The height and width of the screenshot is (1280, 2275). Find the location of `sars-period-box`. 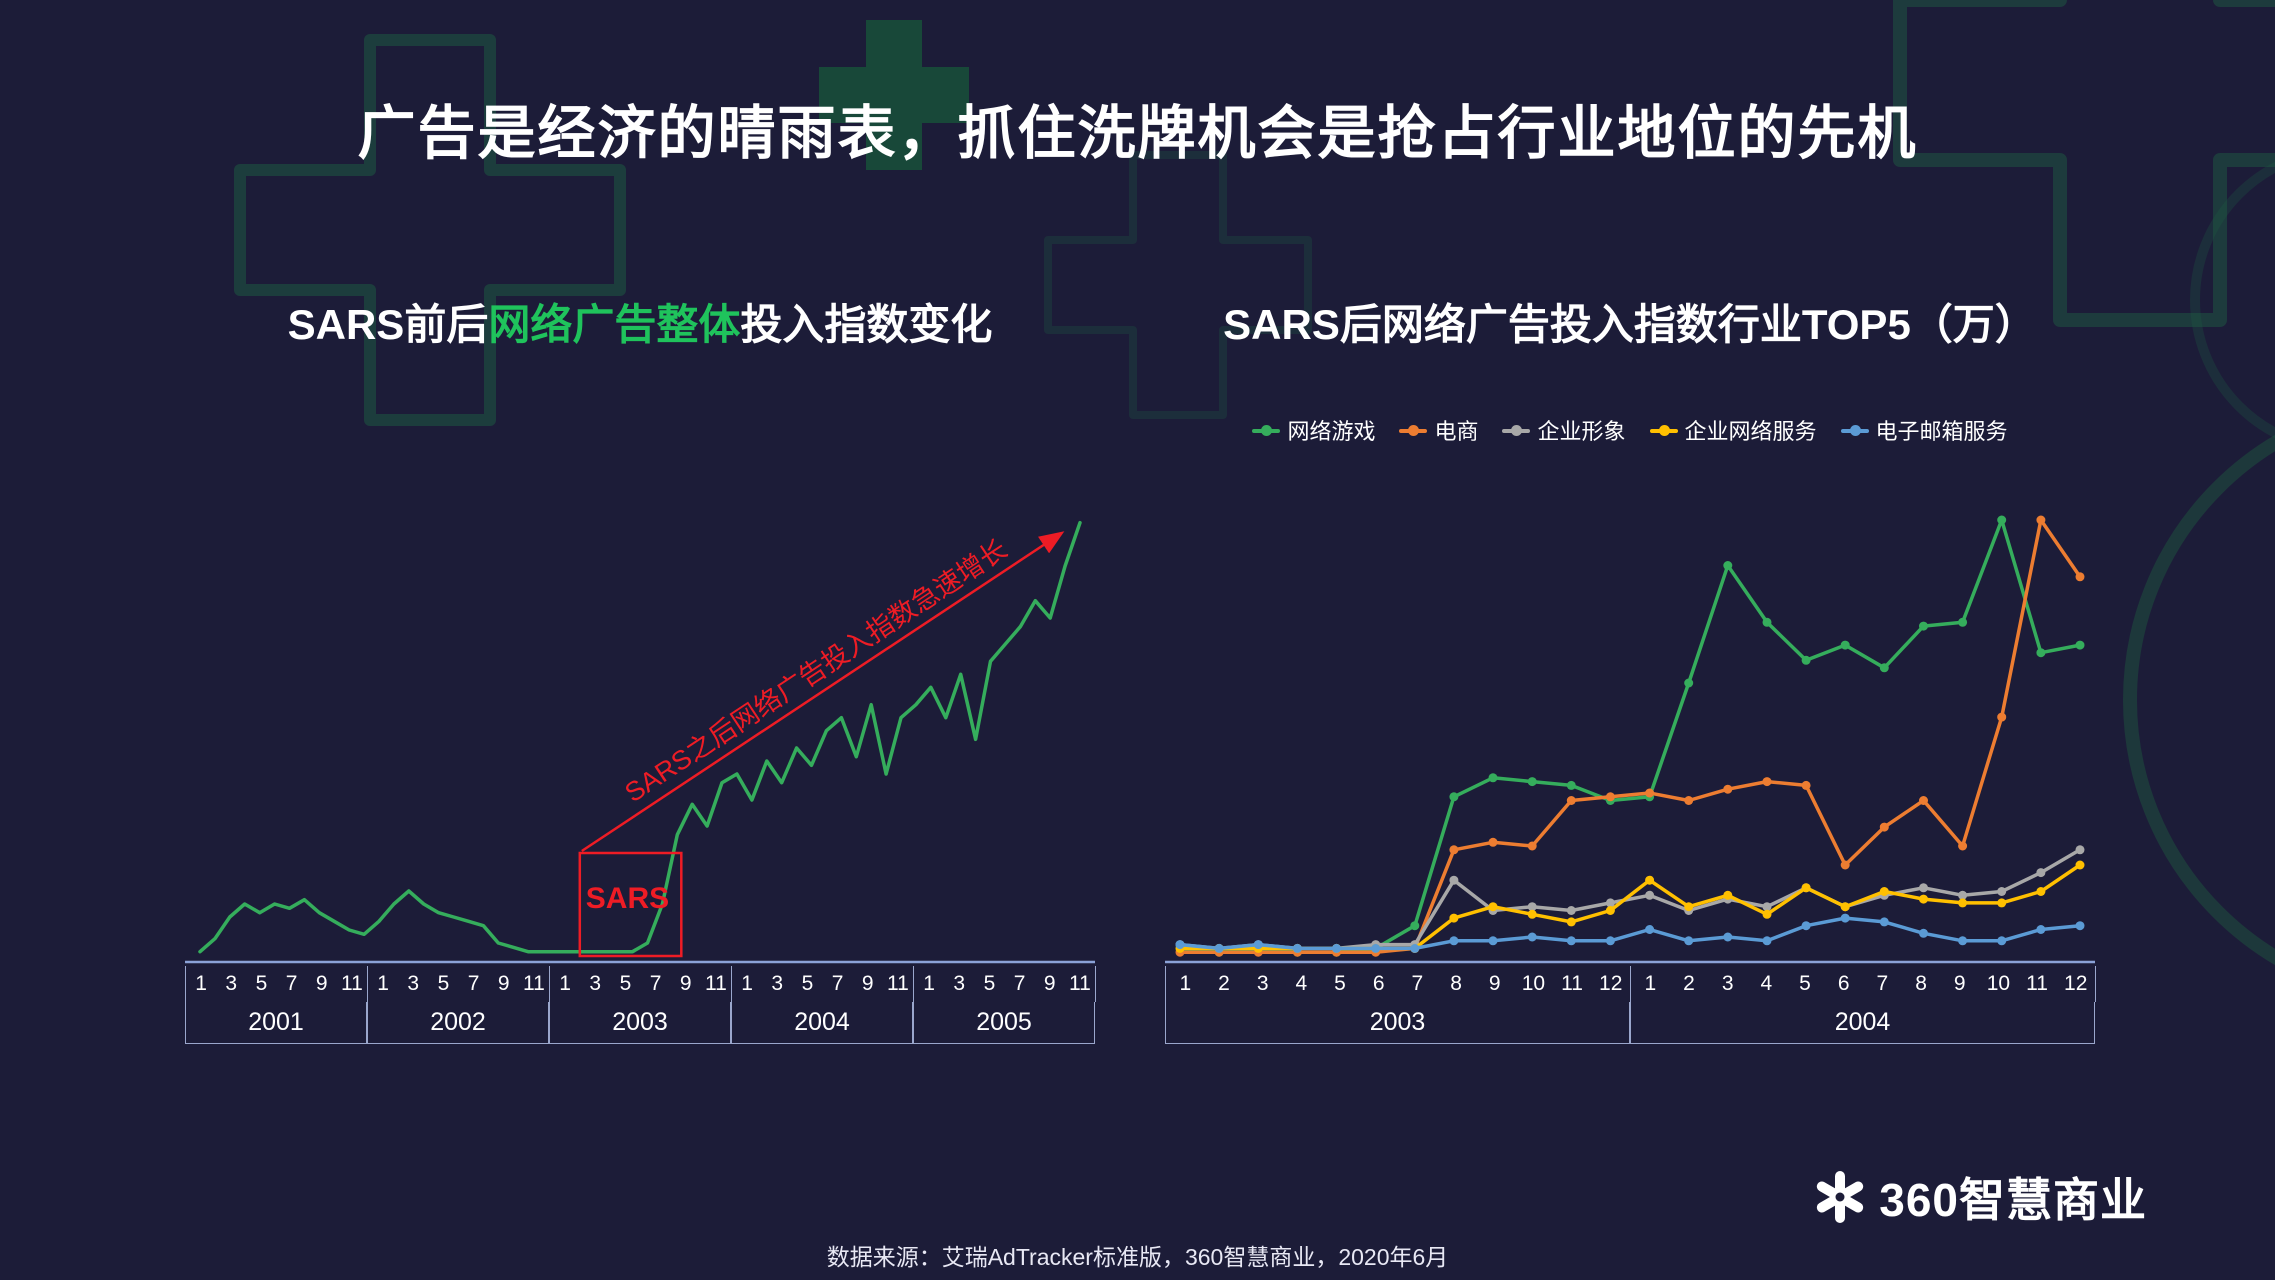

sars-period-box is located at coordinates (630, 904).